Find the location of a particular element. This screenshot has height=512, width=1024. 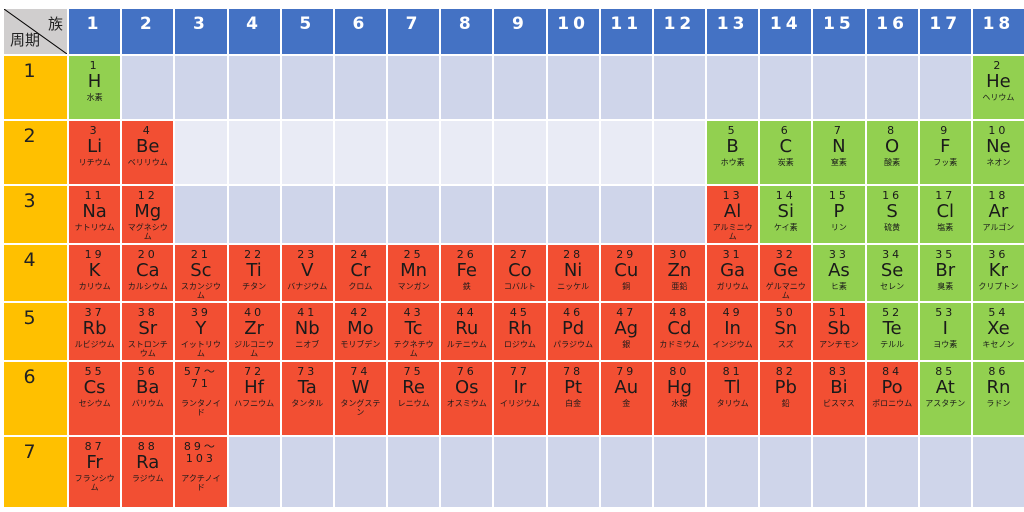

element-cell: 40 Zr ジルコニウム is located at coordinates (254, 331).